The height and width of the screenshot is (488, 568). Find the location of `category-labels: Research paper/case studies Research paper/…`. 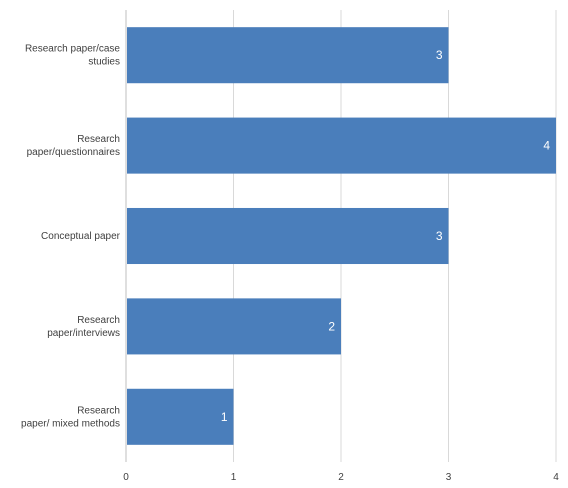

category-labels: Research paper/case studies Research paper/… is located at coordinates (71, 237).